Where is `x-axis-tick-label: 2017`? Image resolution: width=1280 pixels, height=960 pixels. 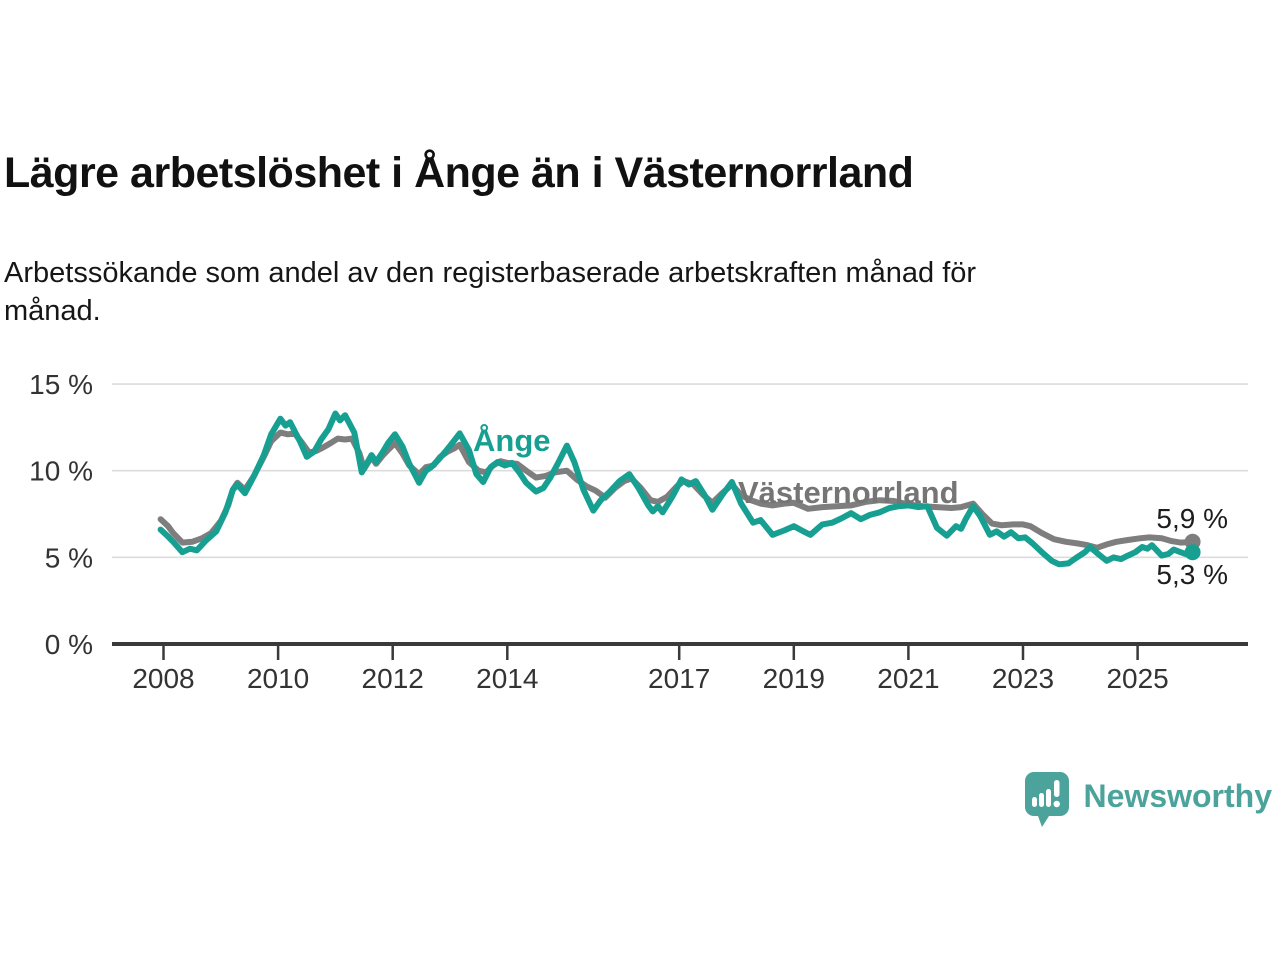 x-axis-tick-label: 2017 is located at coordinates (679, 678).